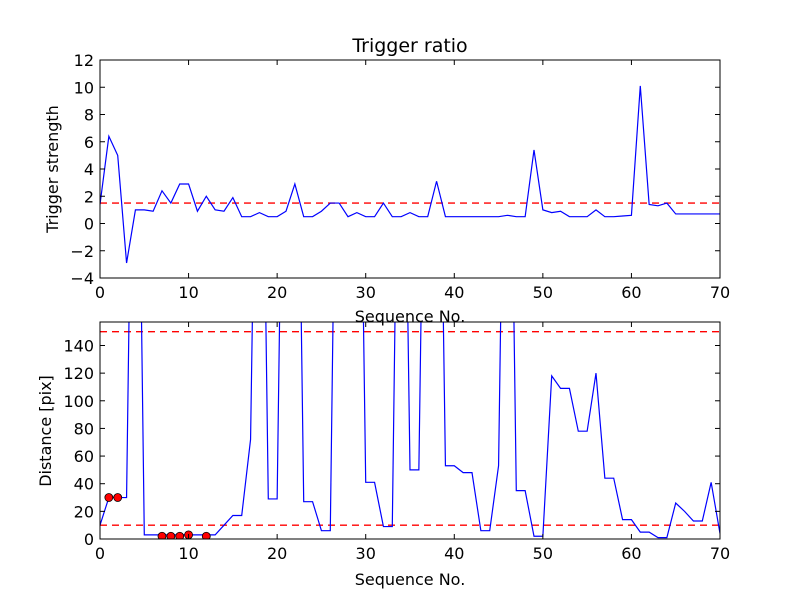 This screenshot has width=800, height=600. Describe the element at coordinates (84, 87) in the screenshot. I see `y-tick-label: 10` at that location.